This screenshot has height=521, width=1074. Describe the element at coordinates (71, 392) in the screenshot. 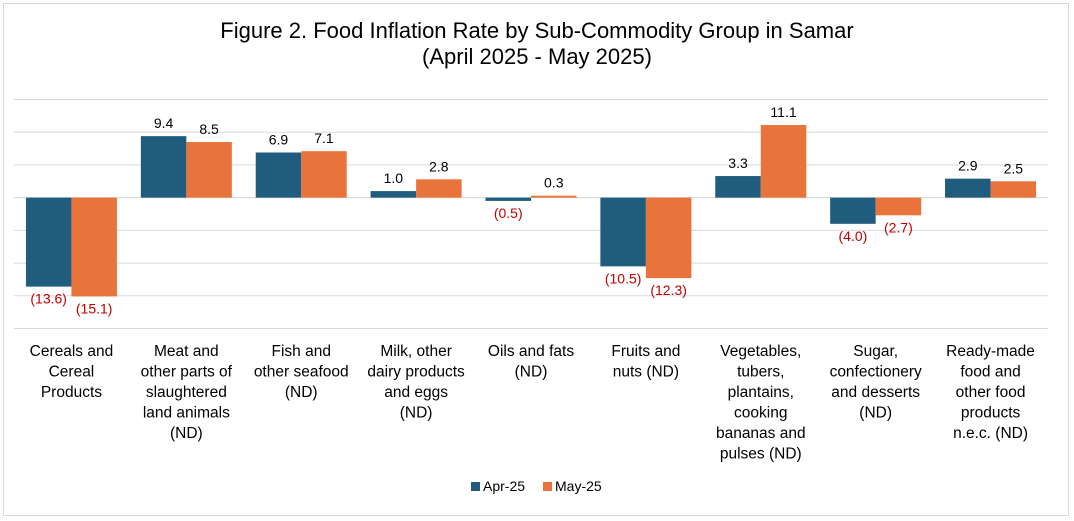

I see `category-label: Products` at that location.